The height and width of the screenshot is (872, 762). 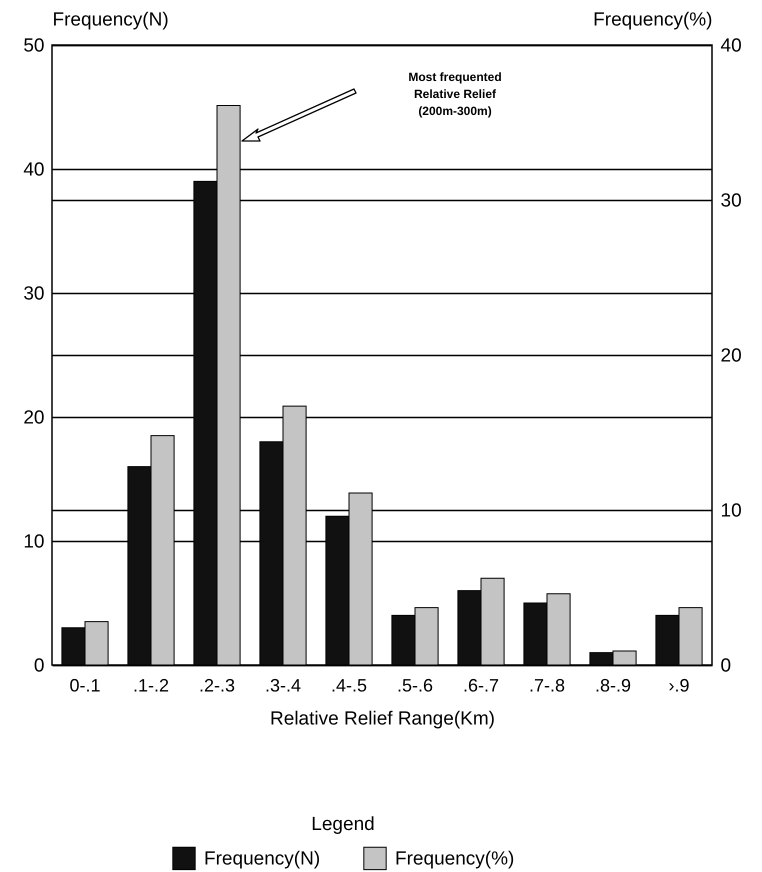 What do you see at coordinates (33, 170) in the screenshot?
I see `y-tick-label: 40` at bounding box center [33, 170].